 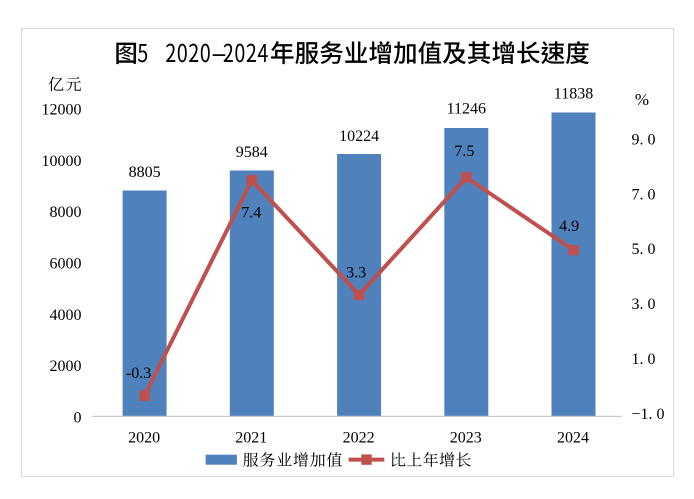 What do you see at coordinates (66, 212) in the screenshot?
I see `svg-text: 8000` at bounding box center [66, 212].